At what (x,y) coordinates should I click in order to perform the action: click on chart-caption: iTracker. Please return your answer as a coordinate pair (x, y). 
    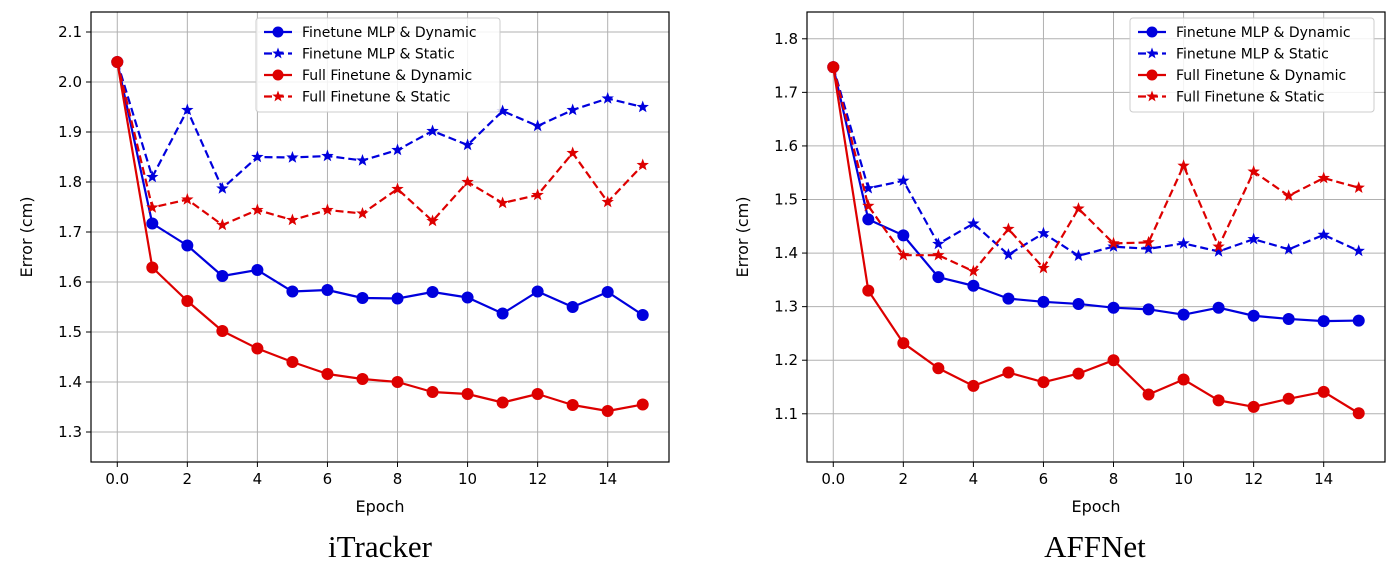
    Looking at the image, I should click on (380, 546).